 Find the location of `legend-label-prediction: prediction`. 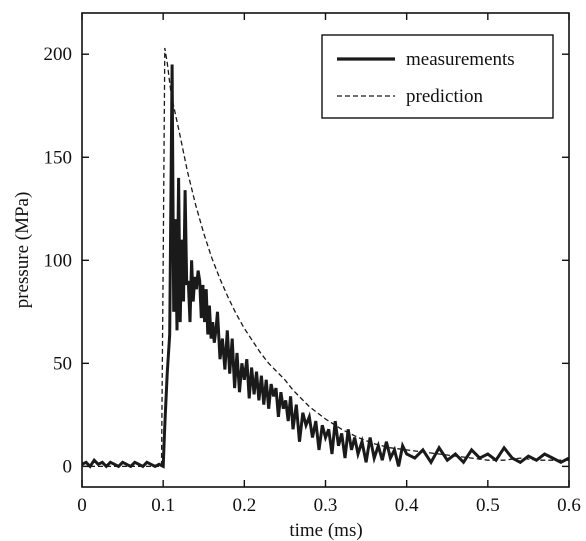

legend-label-prediction: prediction is located at coordinates (445, 96).